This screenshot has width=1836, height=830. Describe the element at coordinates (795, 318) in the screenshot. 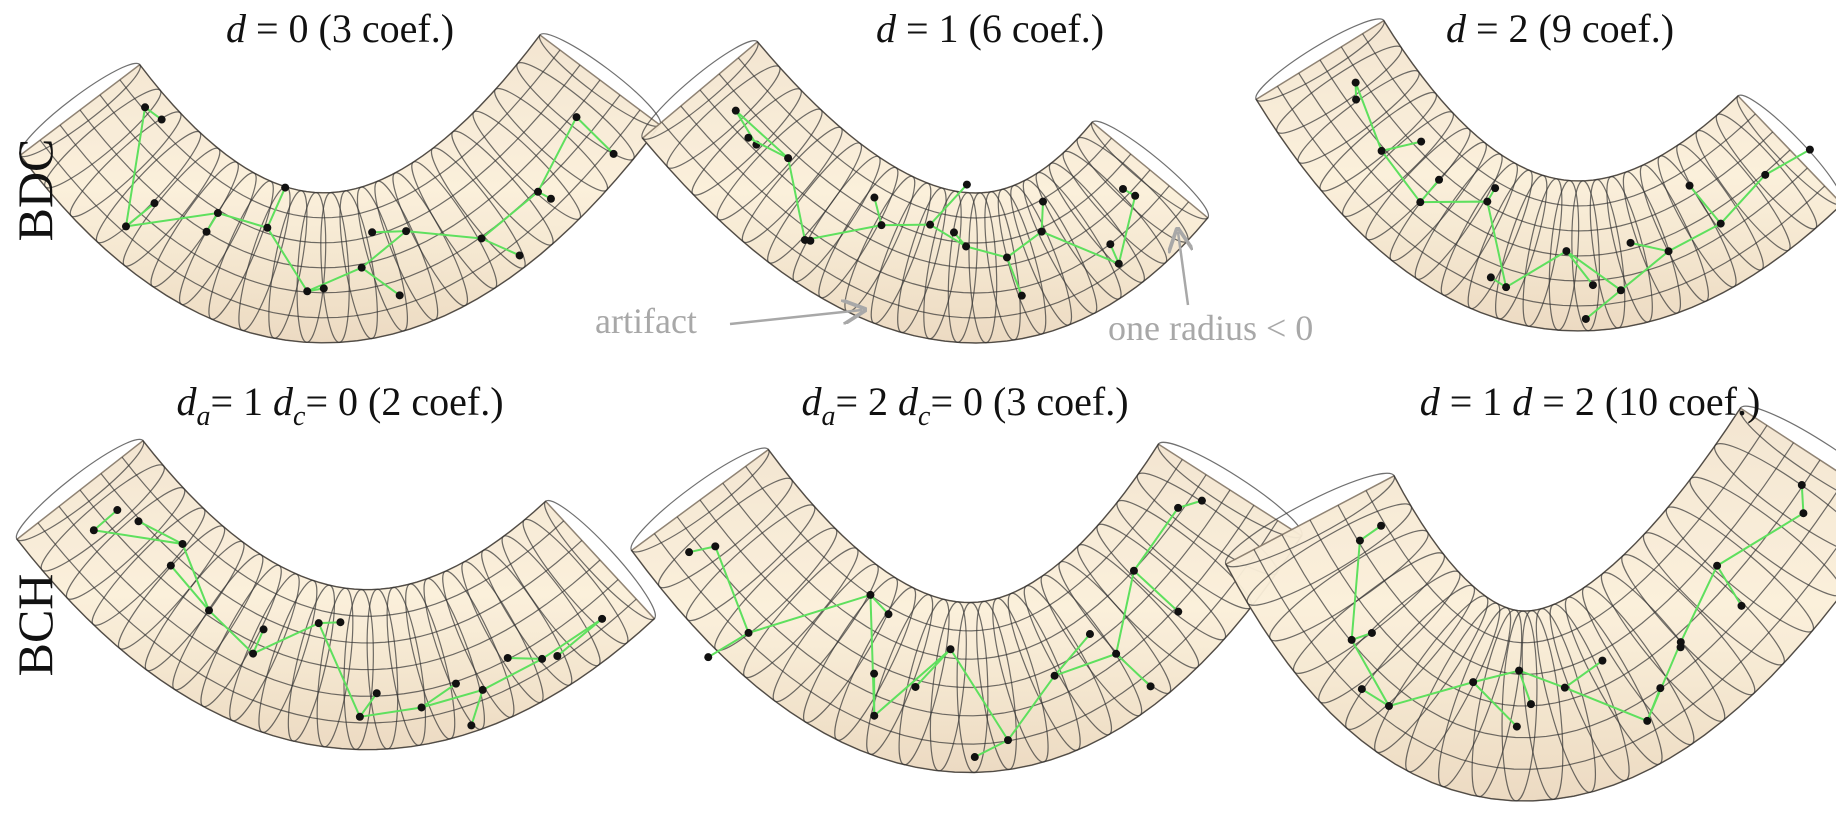

I see `annotation-arrow` at that location.